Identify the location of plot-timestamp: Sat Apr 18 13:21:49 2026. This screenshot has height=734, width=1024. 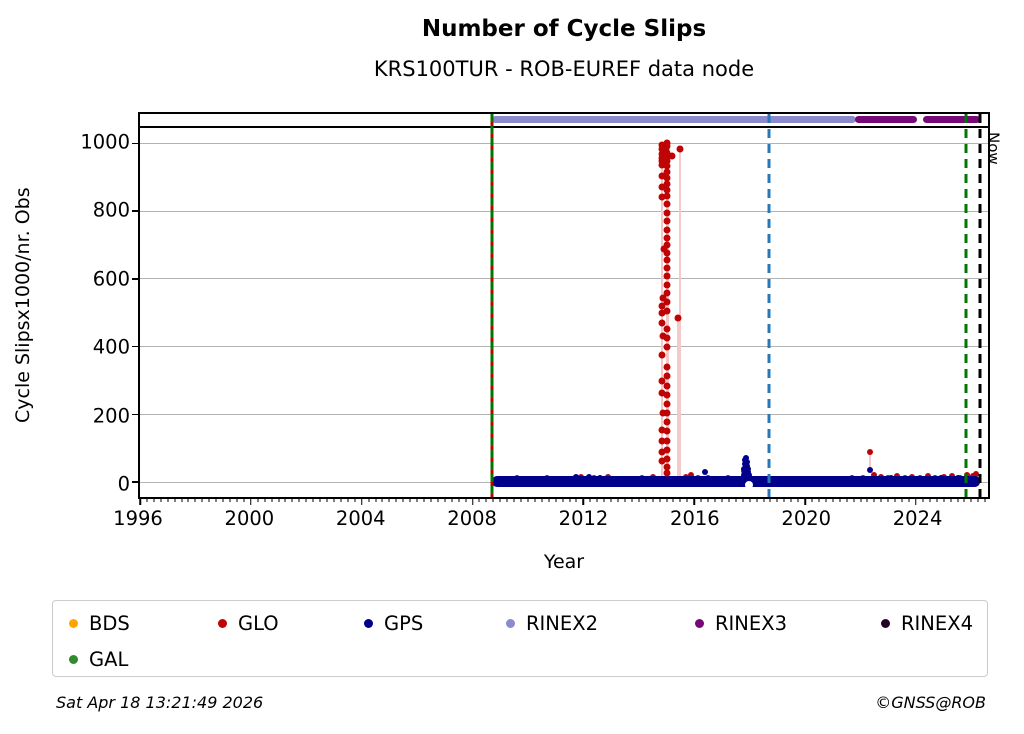
(160, 702).